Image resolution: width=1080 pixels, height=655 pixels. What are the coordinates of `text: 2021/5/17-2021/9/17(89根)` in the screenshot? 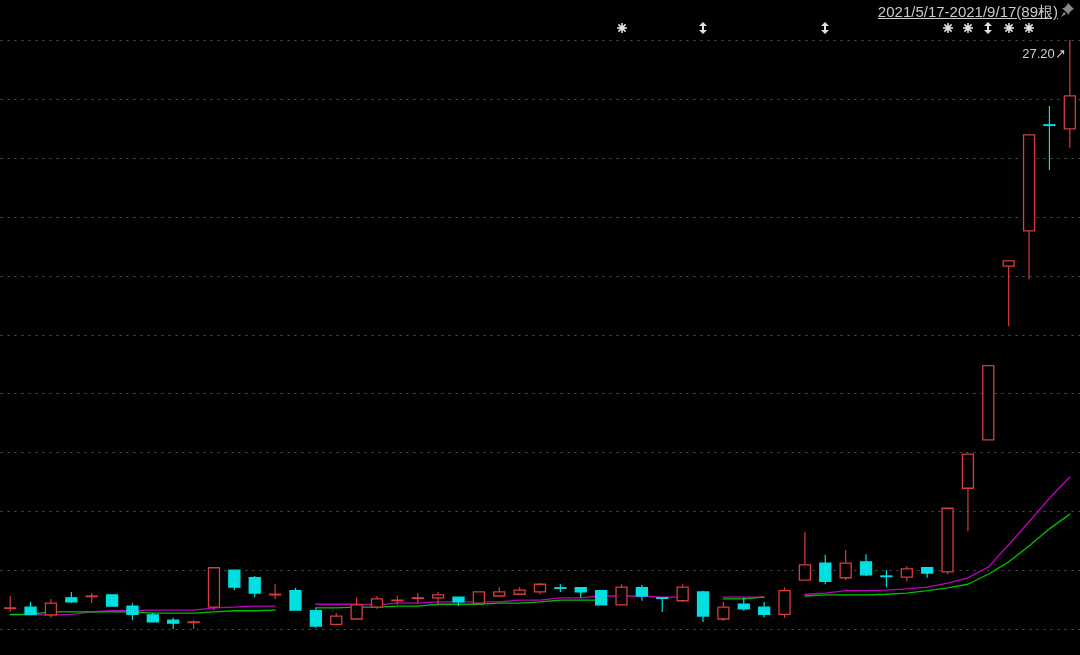 It's located at (967, 12).